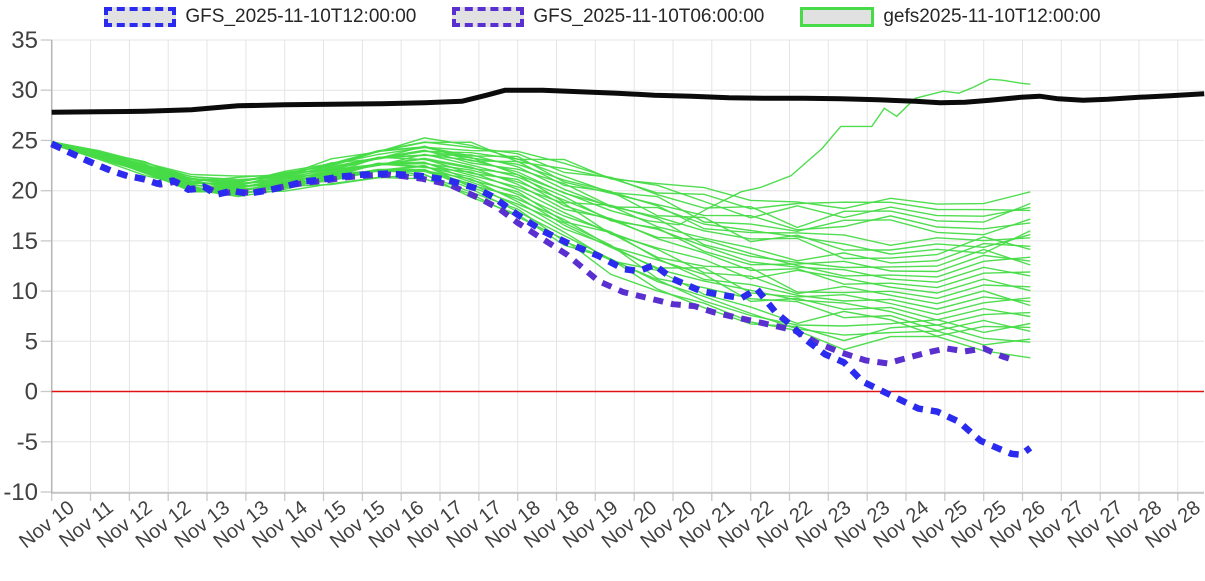  I want to click on svg-text: 30, so click(24, 90).